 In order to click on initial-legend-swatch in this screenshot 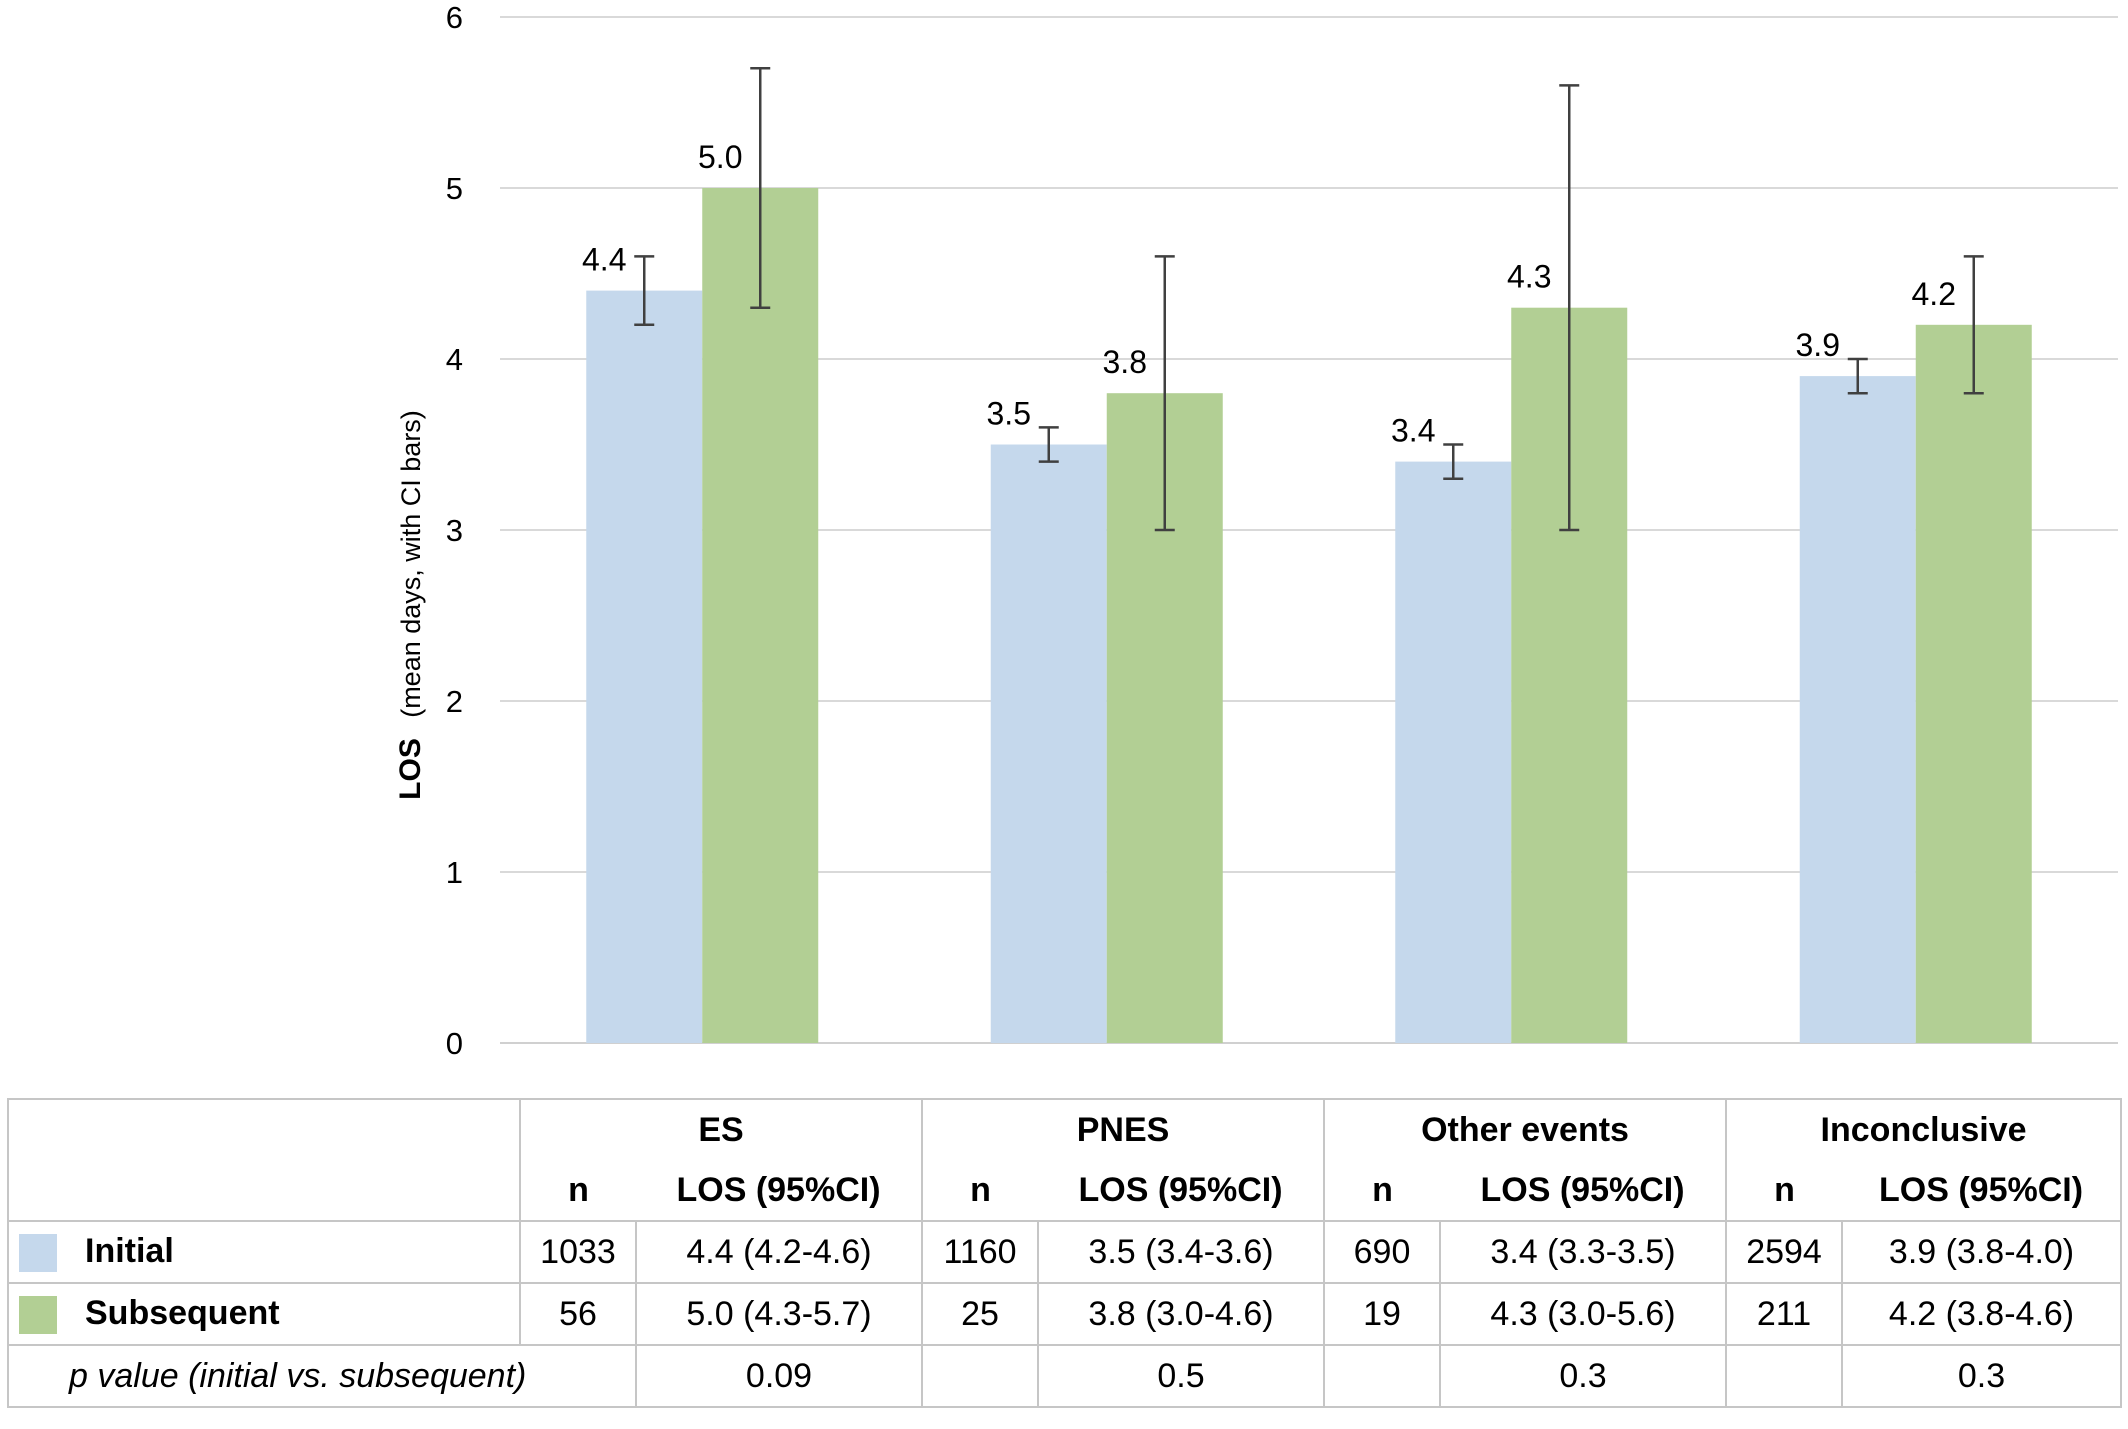, I will do `click(38, 1253)`.